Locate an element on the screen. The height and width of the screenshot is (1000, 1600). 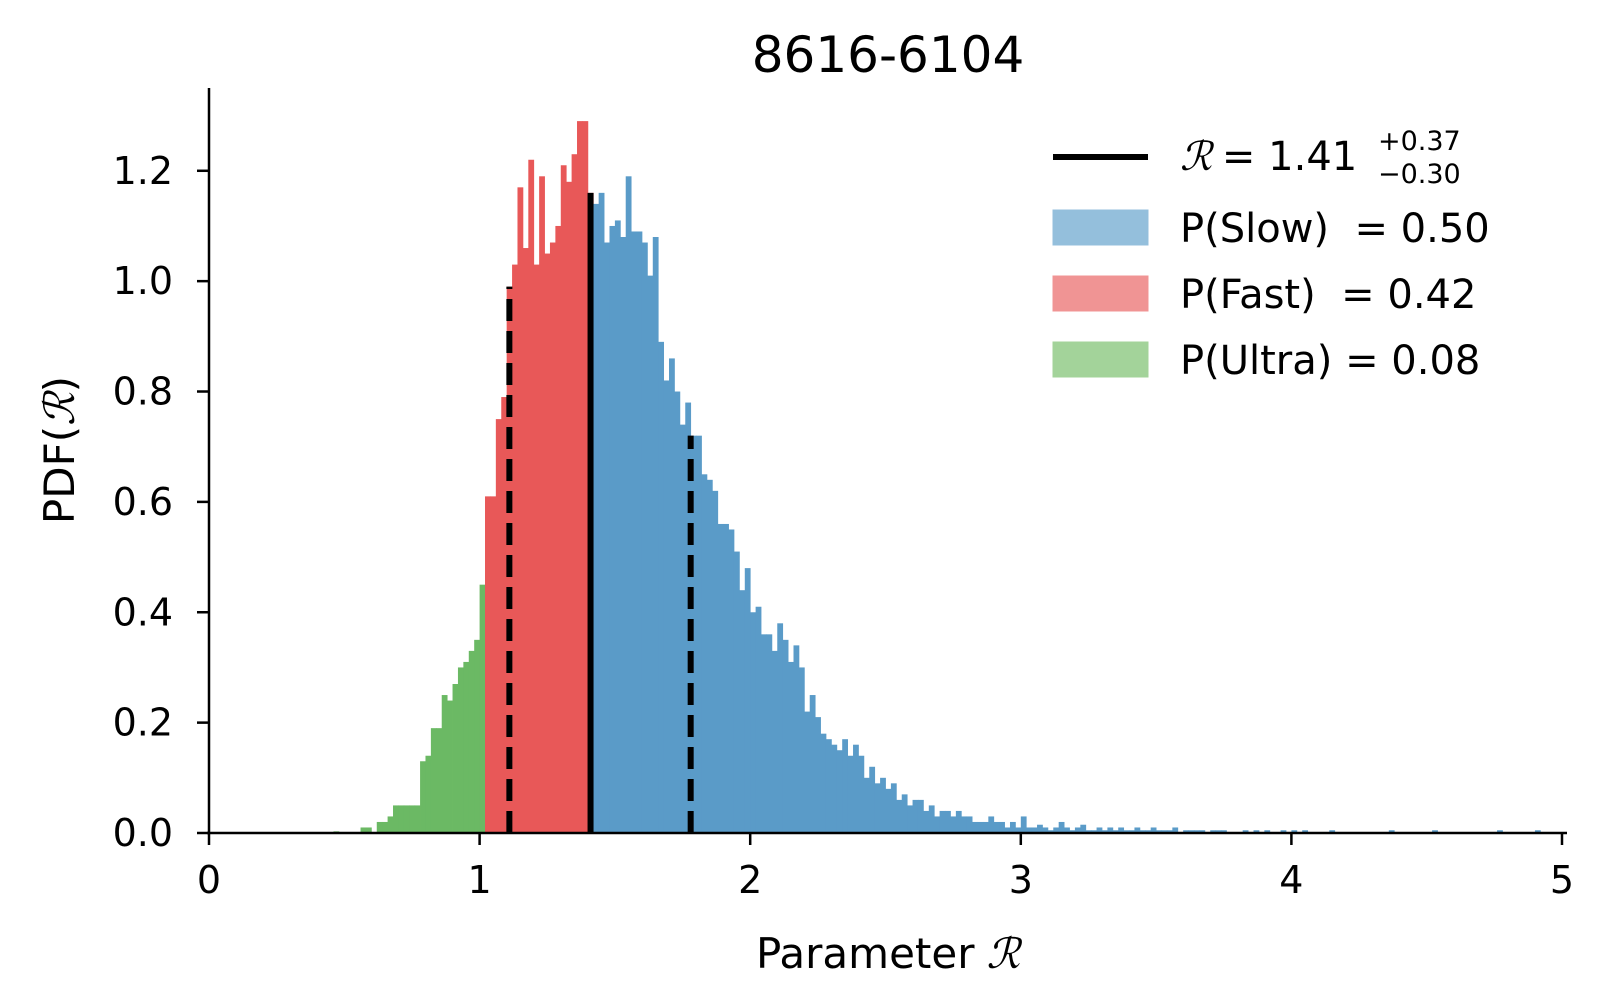
x-tick-label: 5 is located at coordinates (1562, 880).